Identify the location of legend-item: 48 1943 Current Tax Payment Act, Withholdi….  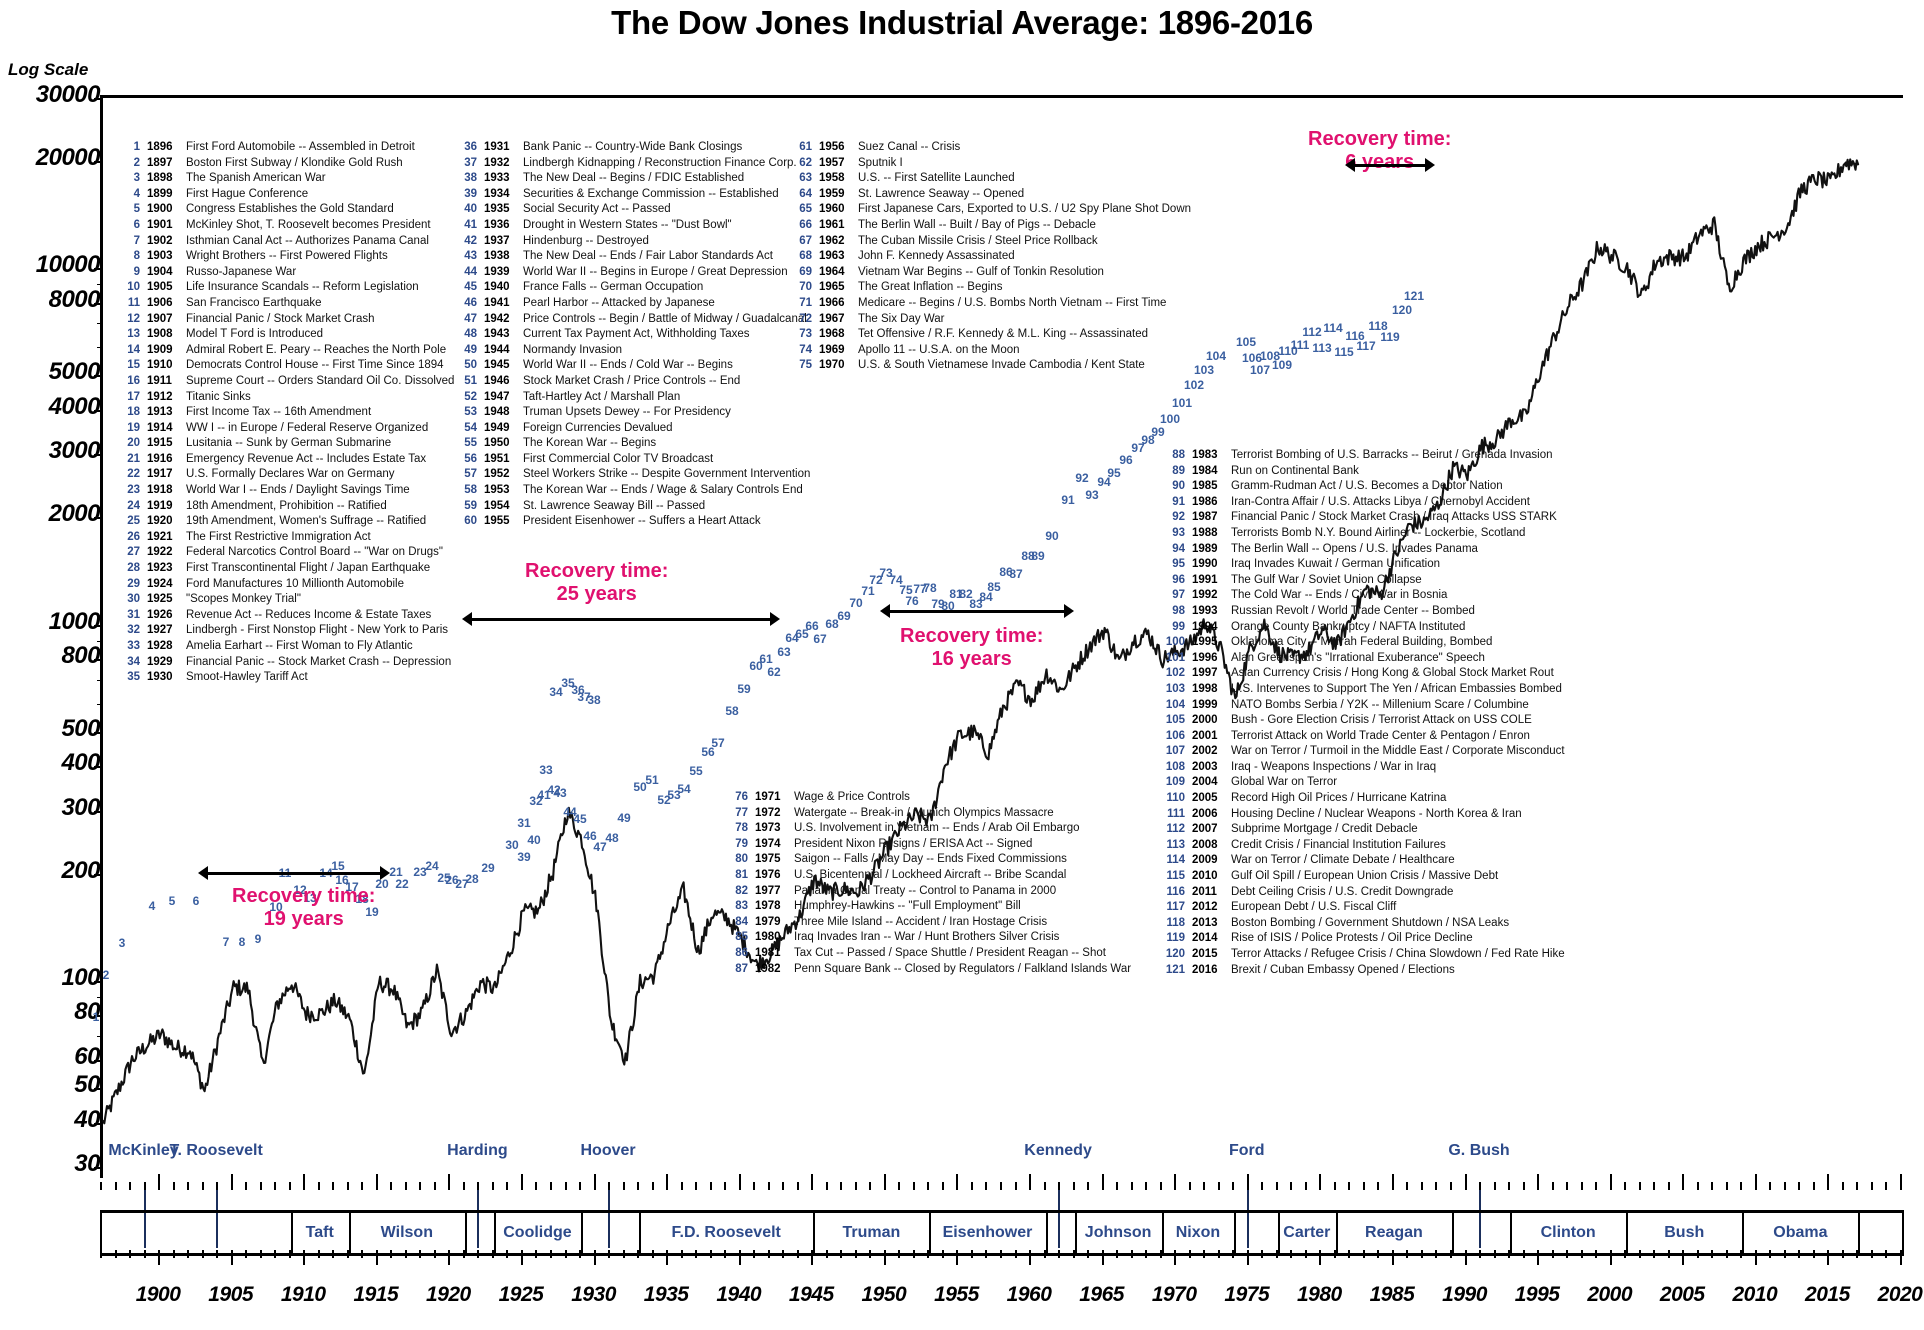
(632, 335).